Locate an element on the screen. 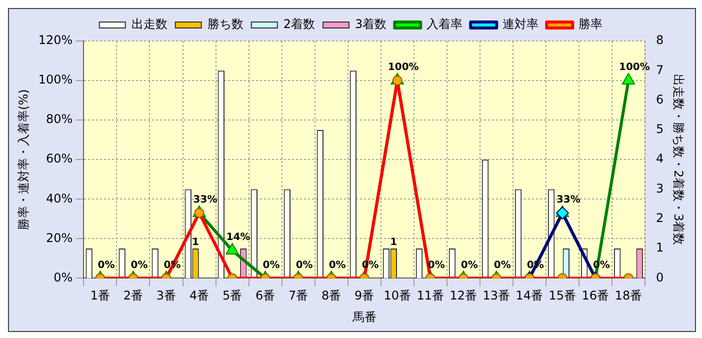 The image size is (702, 338). y-tick-label: 0% is located at coordinates (63, 277).